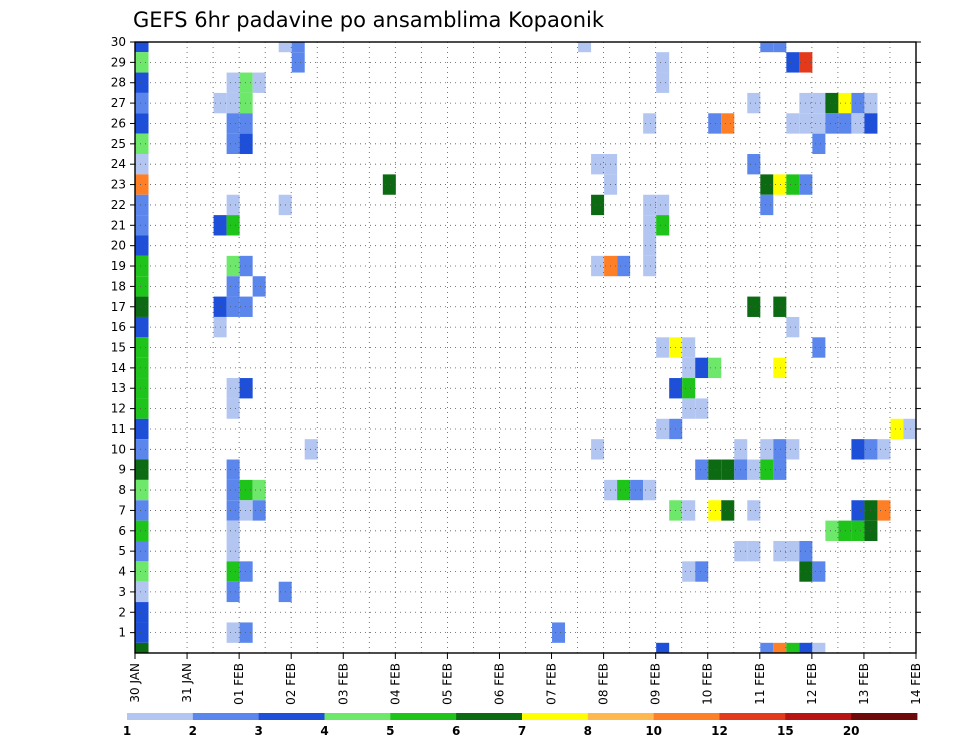 The width and height of the screenshot is (960, 742). Describe the element at coordinates (118, 83) in the screenshot. I see `y-tick-label: 28` at that location.